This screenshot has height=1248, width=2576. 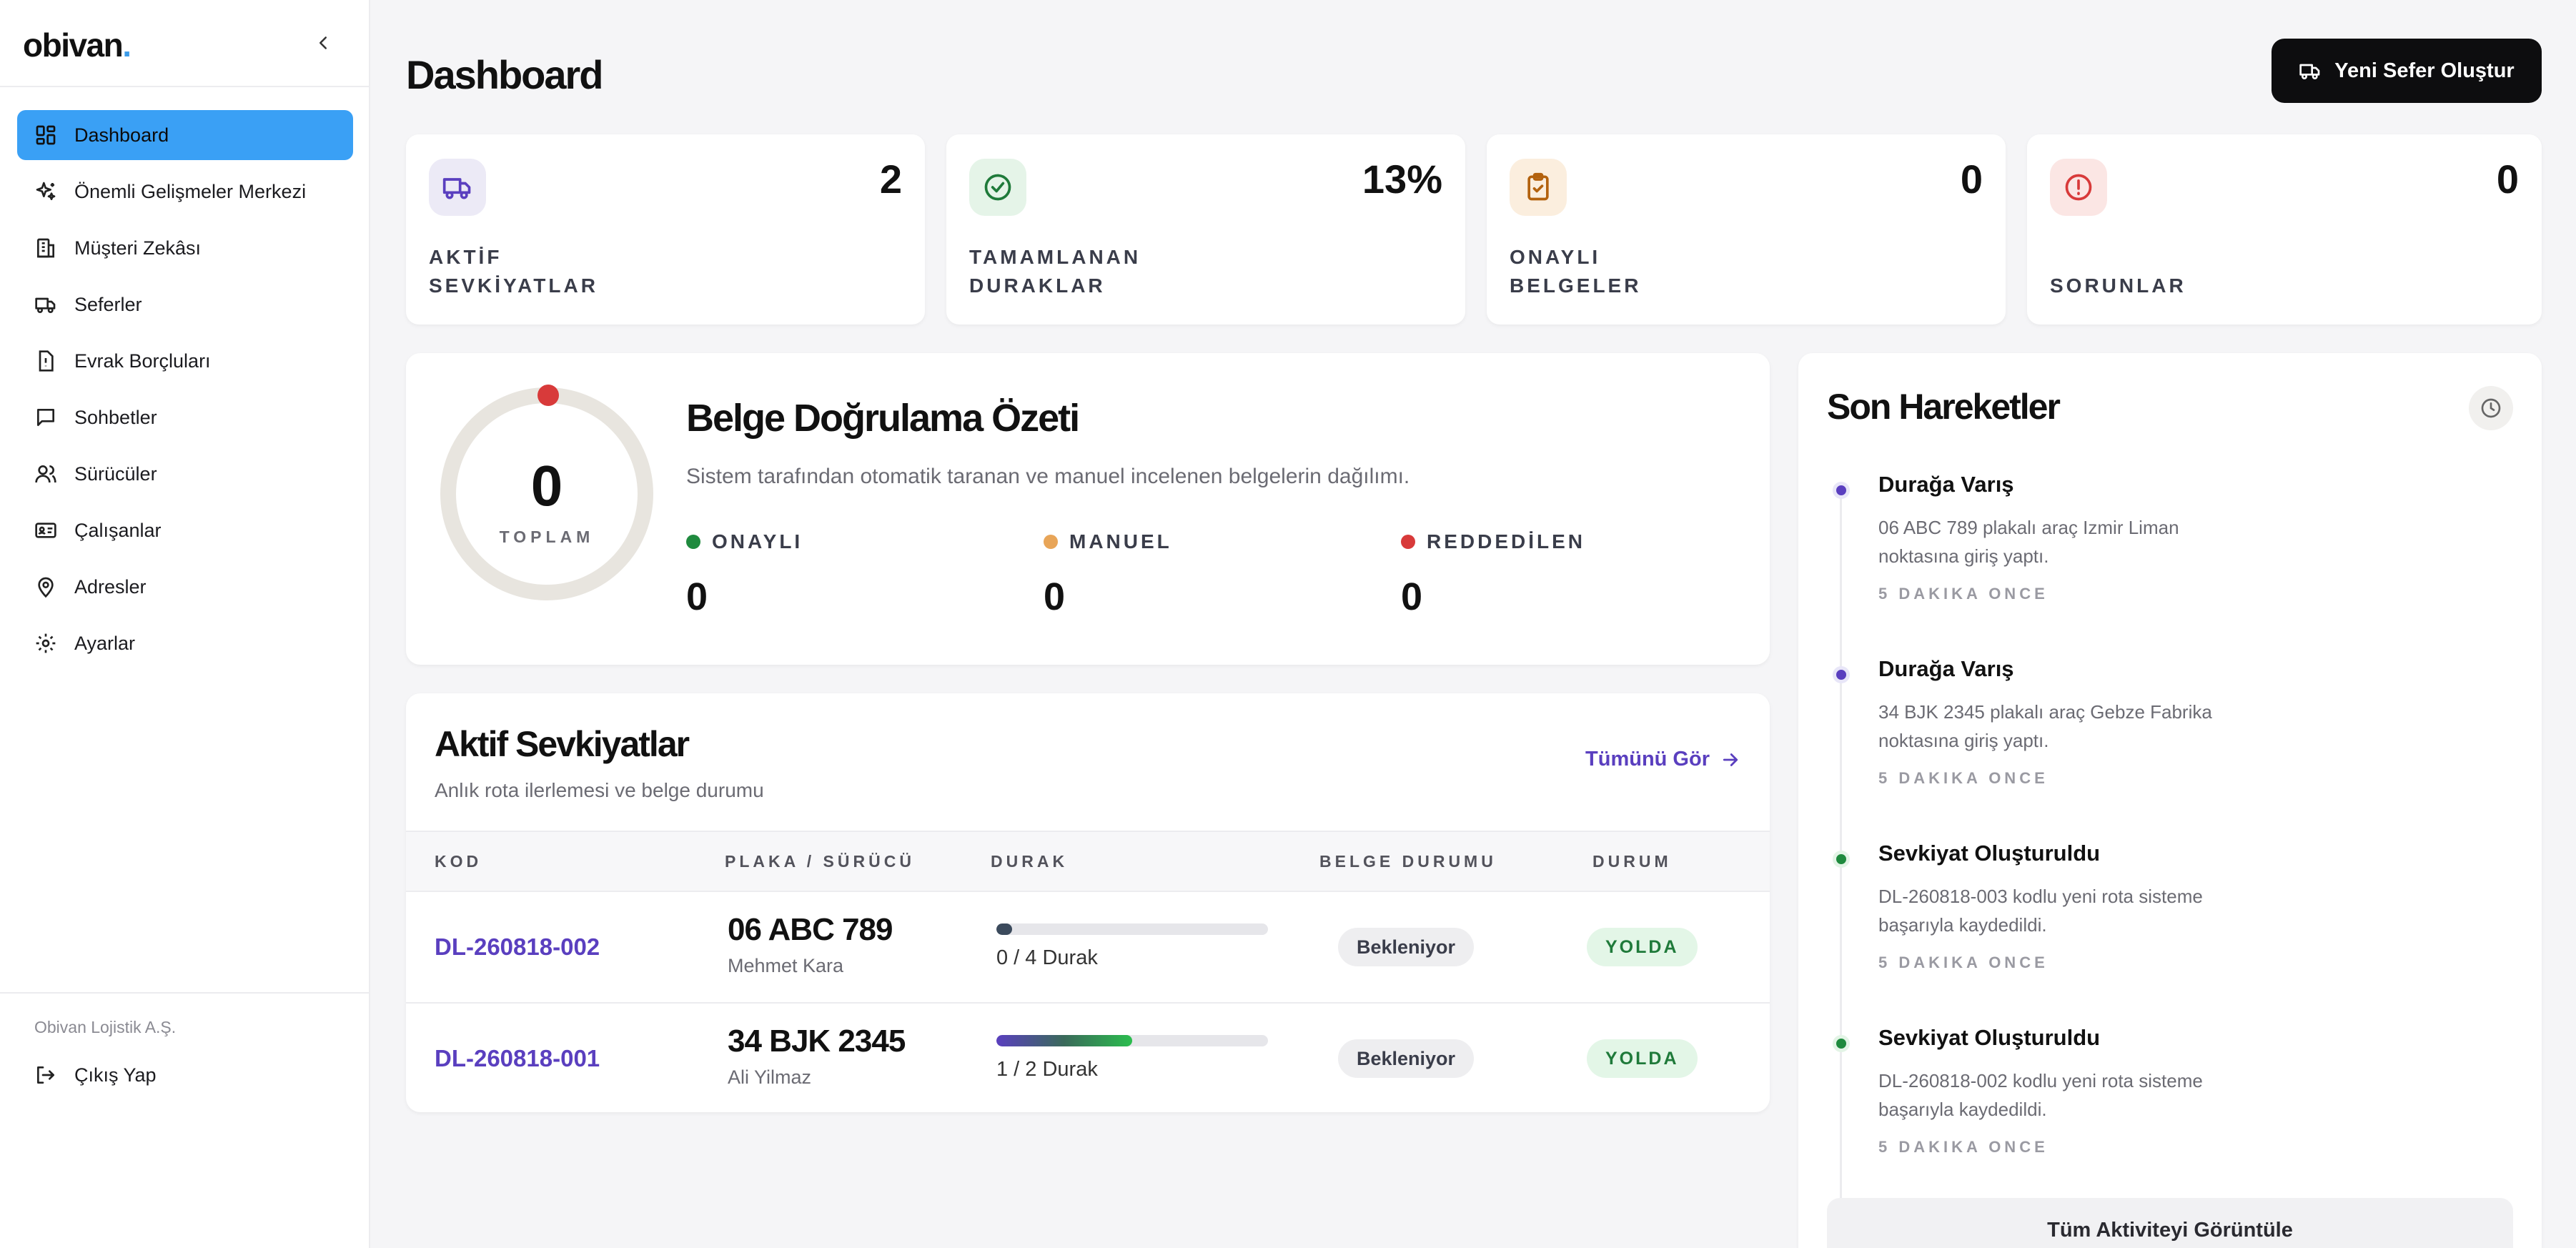 What do you see at coordinates (105, 643) in the screenshot?
I see `sidebar-item-label: Ayarlar` at bounding box center [105, 643].